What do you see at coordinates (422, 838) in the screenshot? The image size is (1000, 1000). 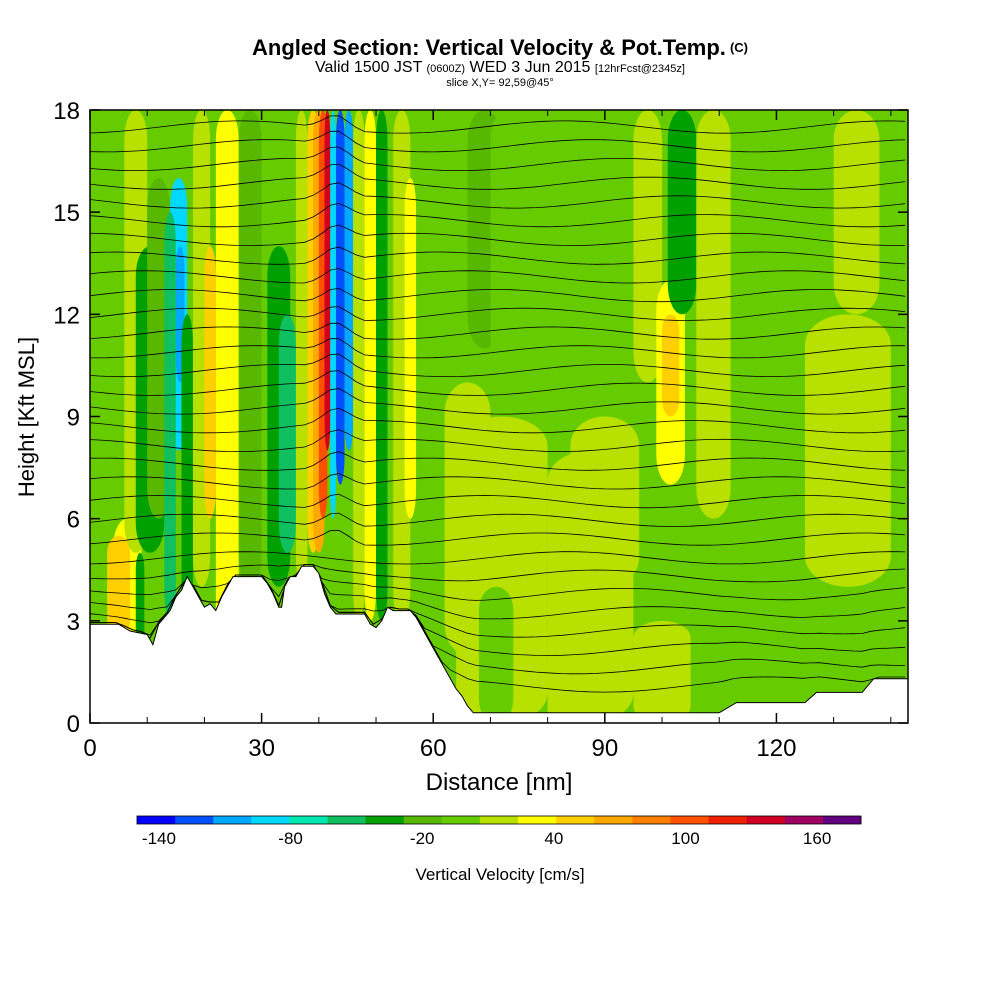 I see `colorbar-tick-label: -20` at bounding box center [422, 838].